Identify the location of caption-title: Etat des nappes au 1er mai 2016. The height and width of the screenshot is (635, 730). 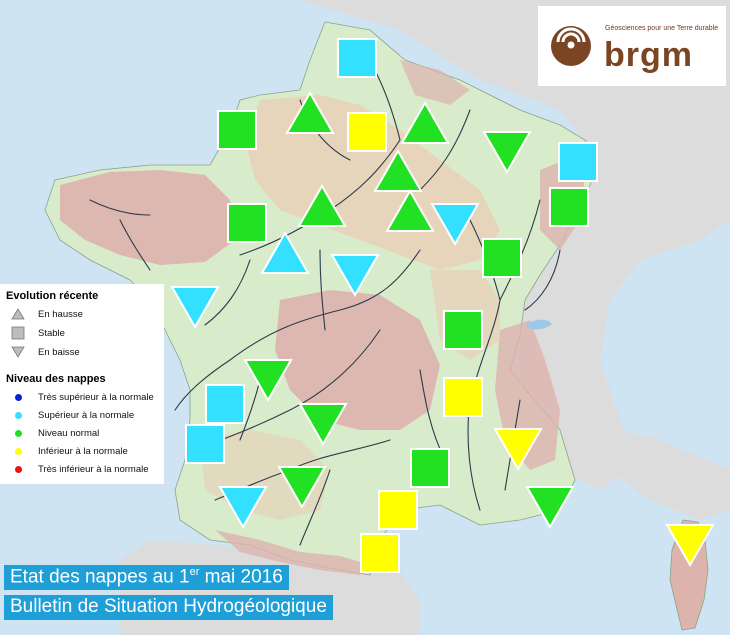
(146, 578).